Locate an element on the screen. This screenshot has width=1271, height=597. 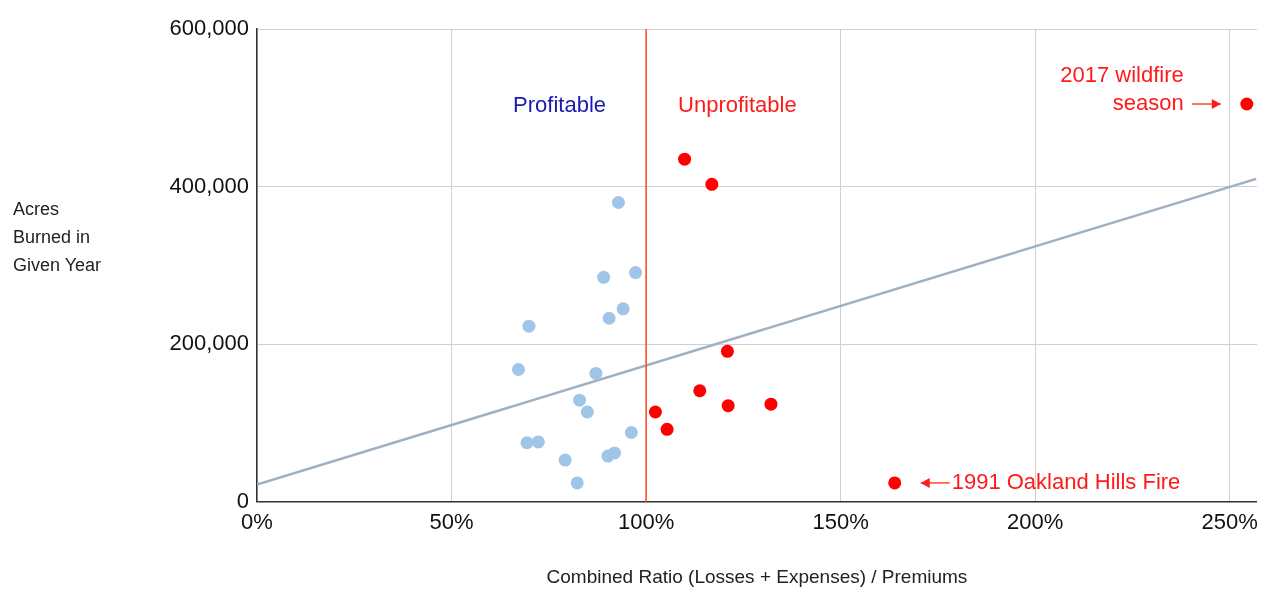
x-tick-label: 200% is located at coordinates (1035, 522).